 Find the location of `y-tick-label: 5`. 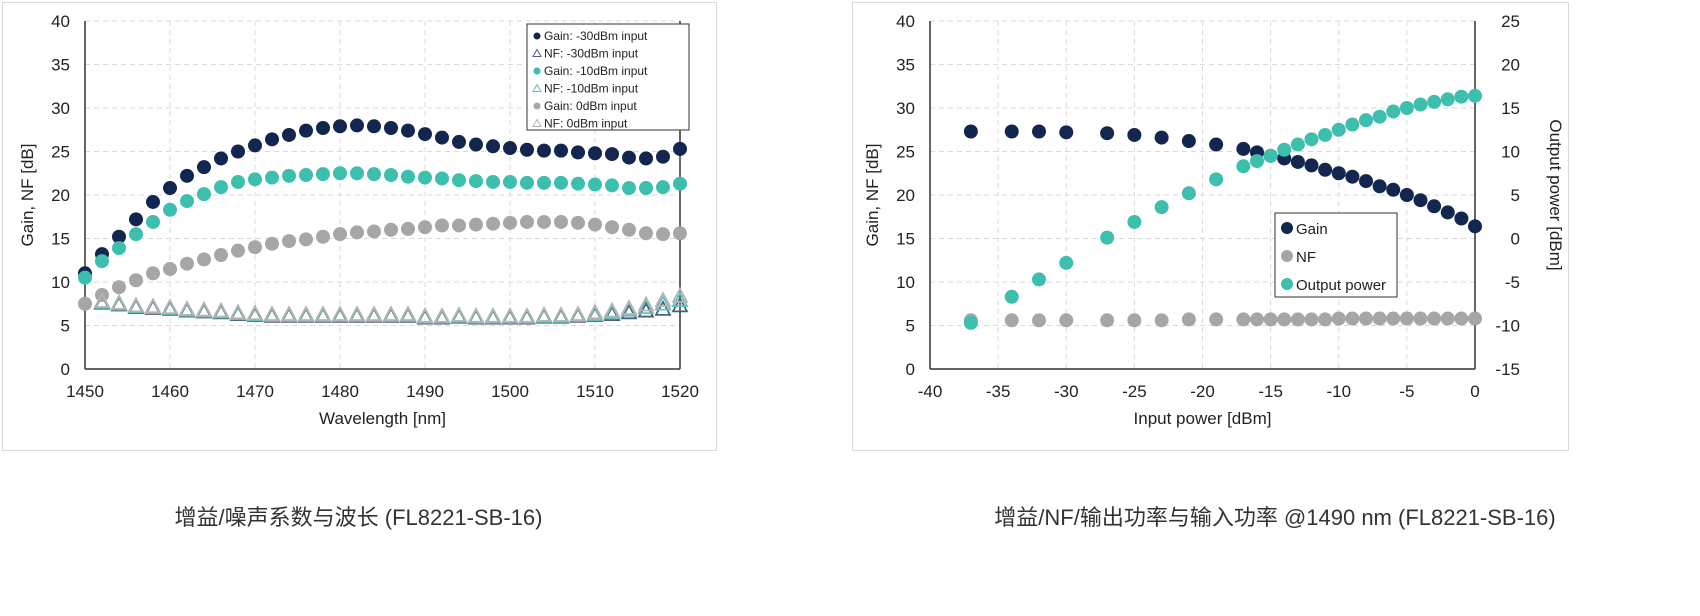

y-tick-label: 5 is located at coordinates (65, 326).